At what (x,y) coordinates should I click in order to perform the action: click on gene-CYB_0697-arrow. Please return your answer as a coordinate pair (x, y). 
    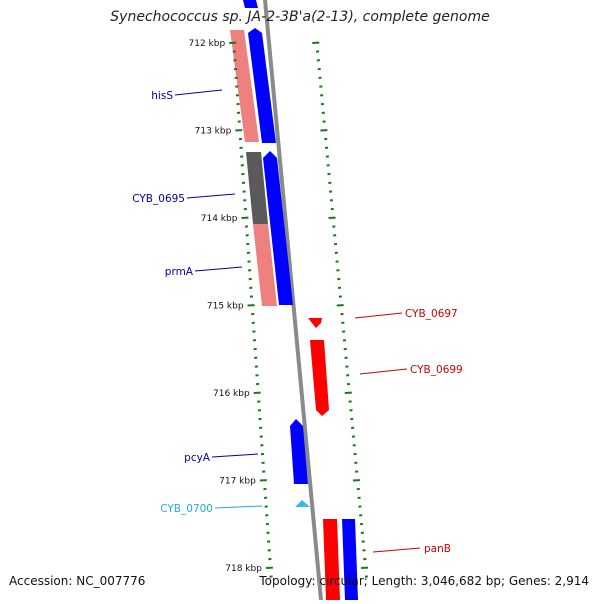
    Looking at the image, I should click on (315, 323).